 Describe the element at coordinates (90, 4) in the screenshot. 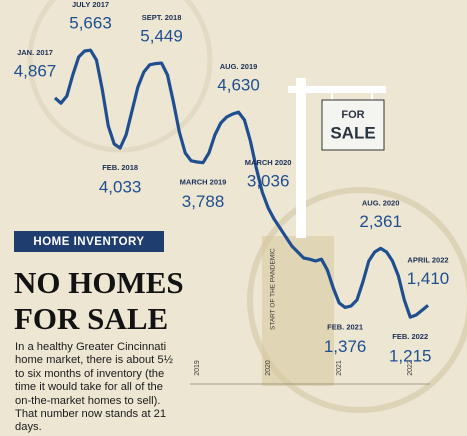

I see `point-label: JULY 2017` at that location.